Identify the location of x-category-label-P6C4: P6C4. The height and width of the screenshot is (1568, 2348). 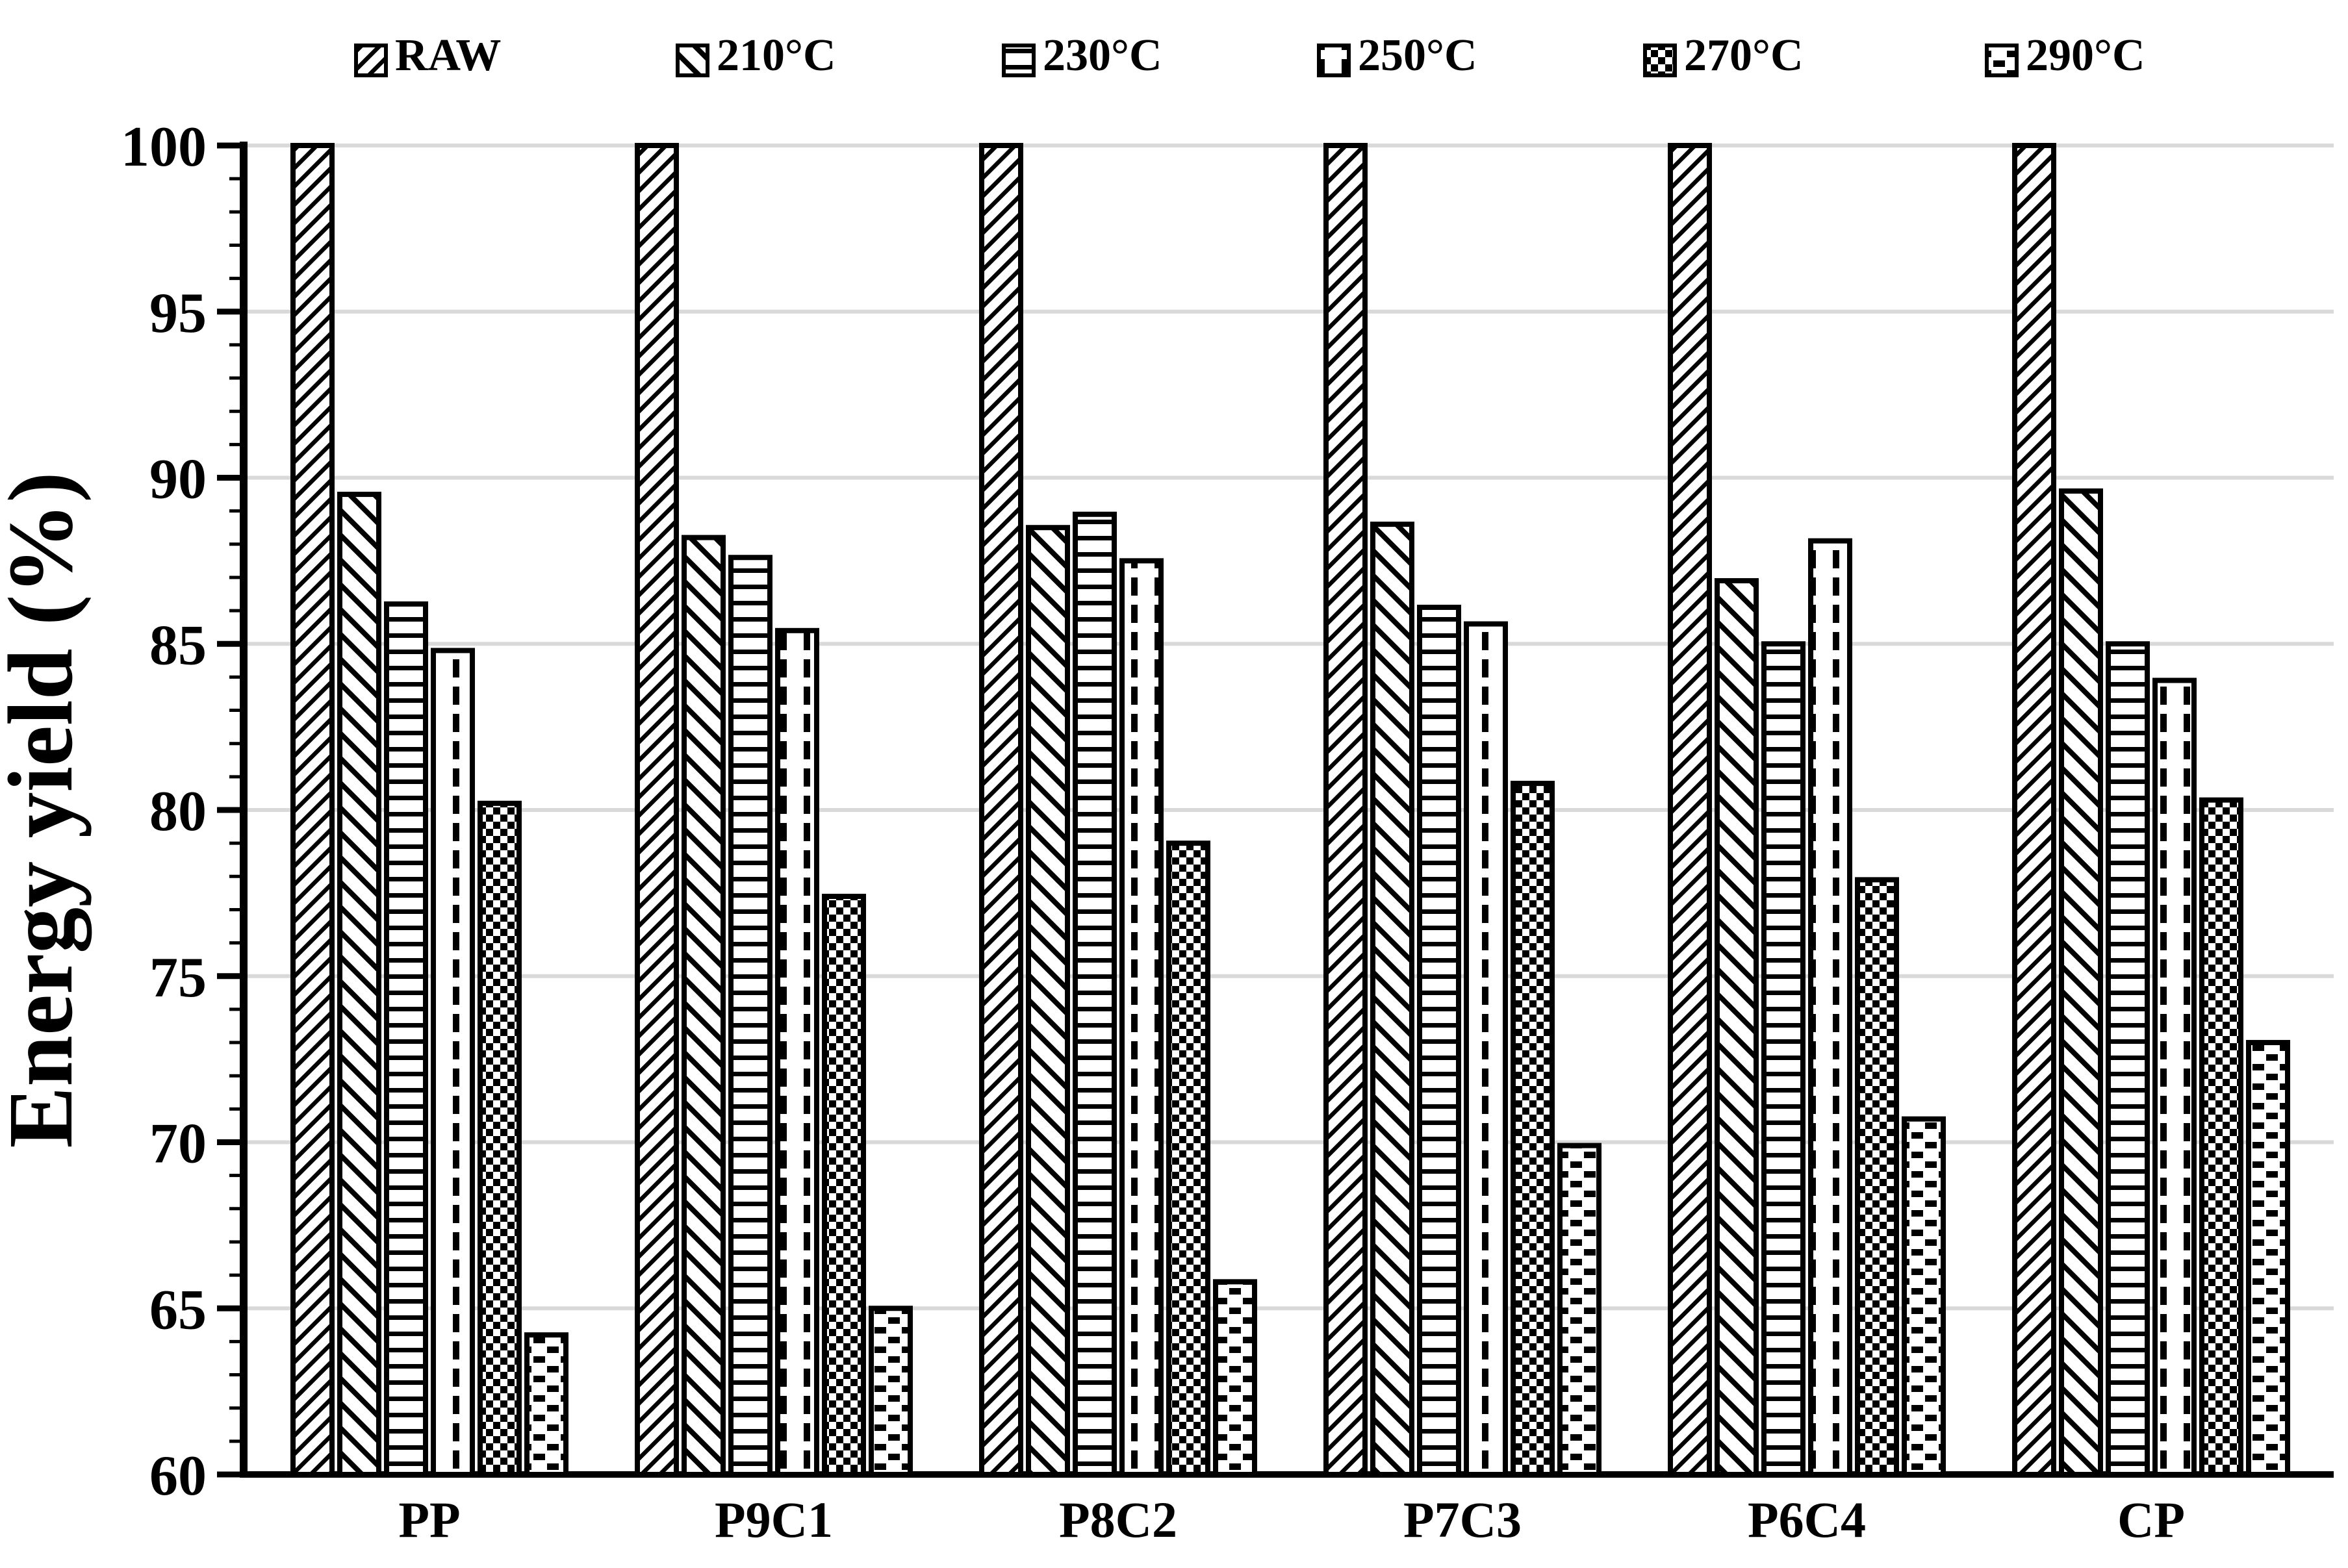
(1807, 1519).